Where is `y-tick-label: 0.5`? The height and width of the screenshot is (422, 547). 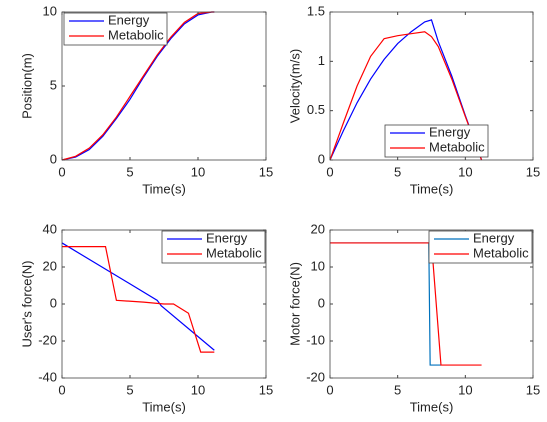 y-tick-label: 0.5 is located at coordinates (316, 109).